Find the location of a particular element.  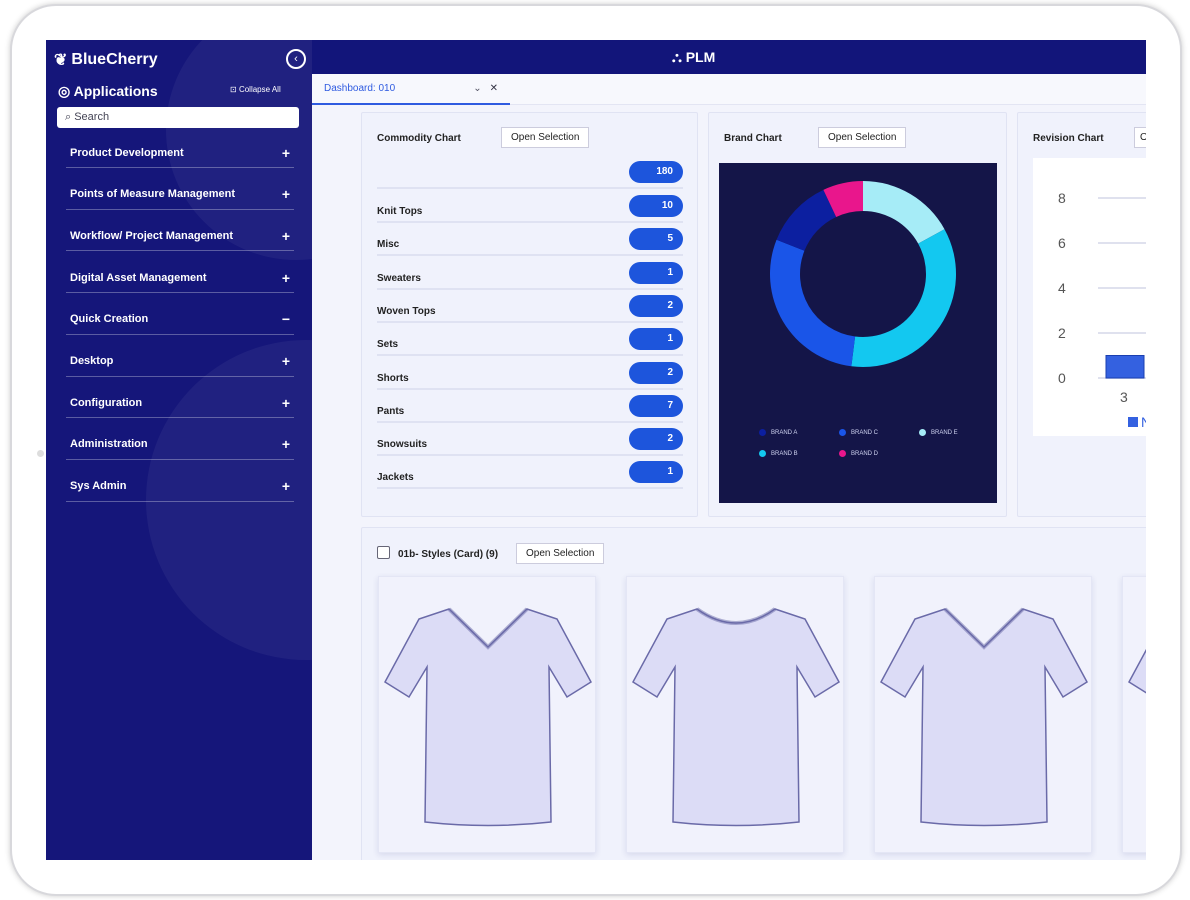

top-bar: ⛬ PLM is located at coordinates (729, 57).